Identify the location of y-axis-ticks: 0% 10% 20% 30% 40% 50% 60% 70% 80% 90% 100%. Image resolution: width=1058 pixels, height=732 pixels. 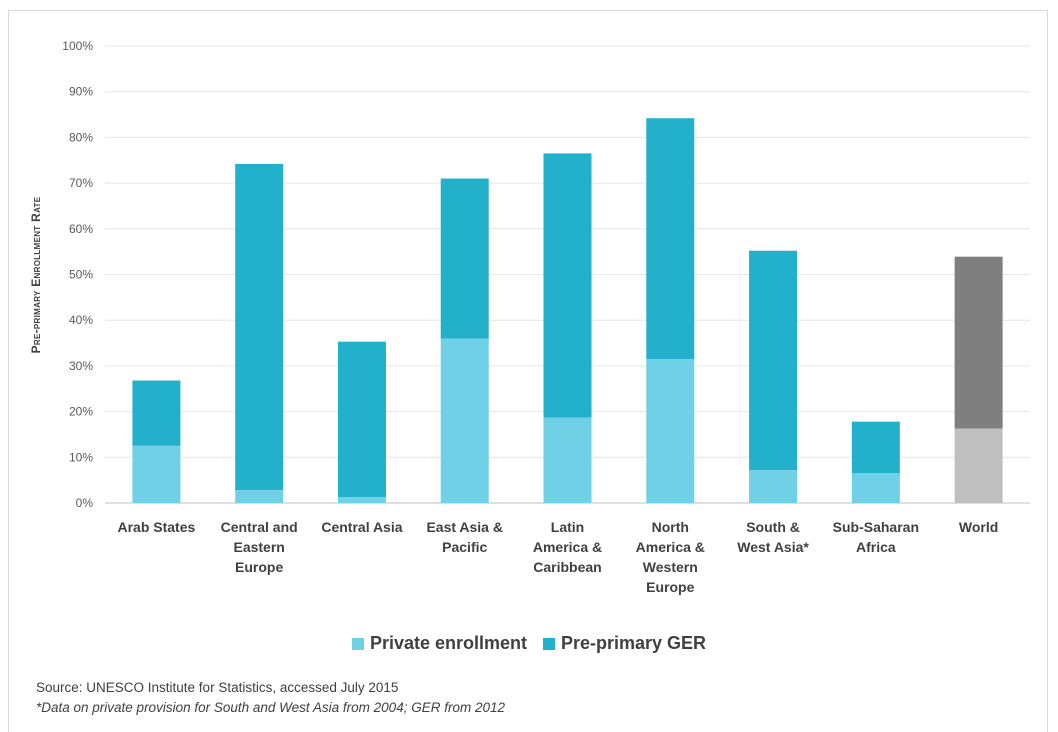
(77, 274).